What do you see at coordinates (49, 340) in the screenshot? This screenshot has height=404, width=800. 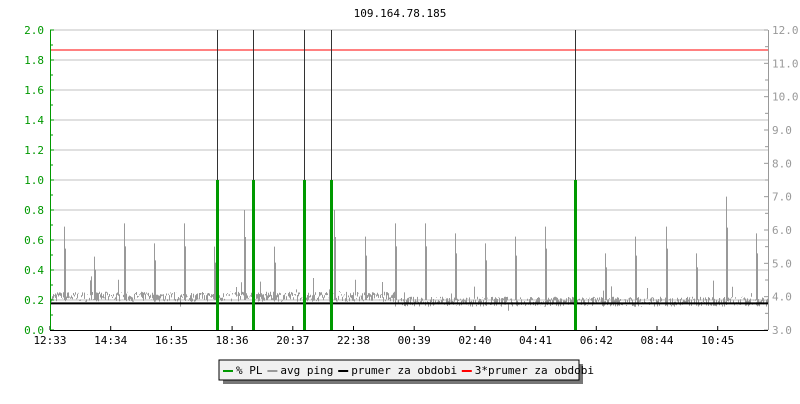 I see `x-tick-label: 12:33` at bounding box center [49, 340].